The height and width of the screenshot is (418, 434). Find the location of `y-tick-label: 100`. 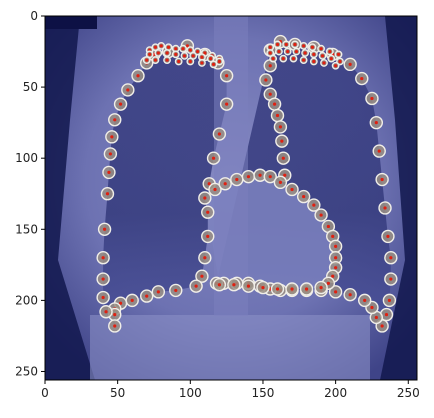

y-tick-label: 100 is located at coordinates (26, 158).